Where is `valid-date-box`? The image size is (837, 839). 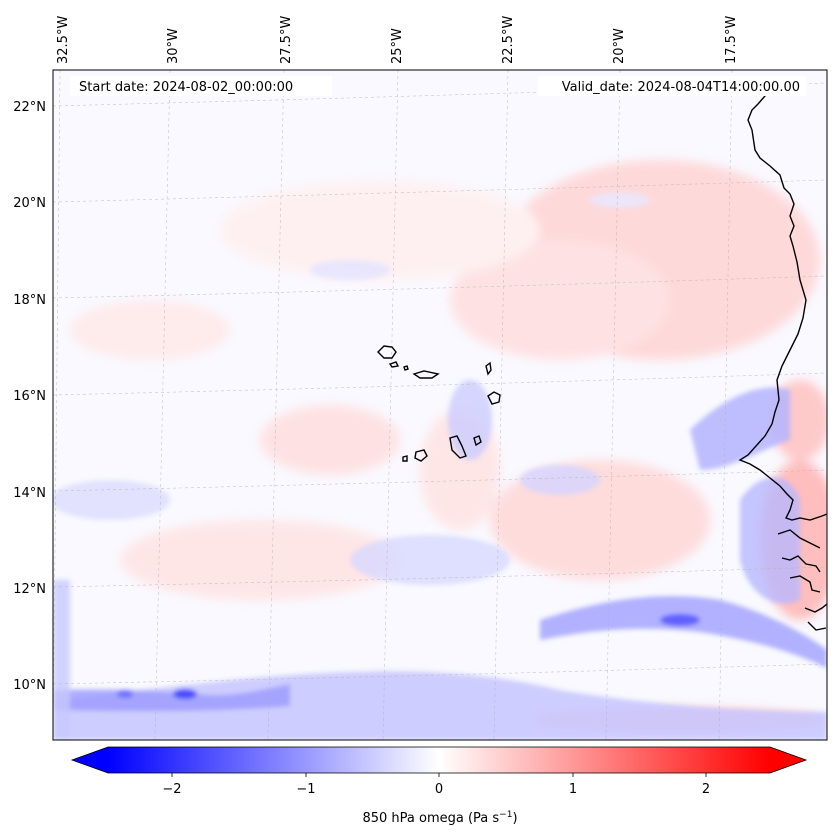
valid-date-box is located at coordinates (672, 86).